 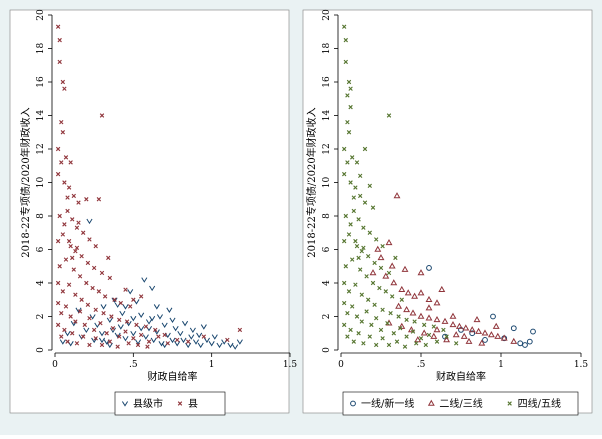 What do you see at coordinates (41, 15) in the screenshot?
I see `y-tick-label: 20` at bounding box center [41, 15].